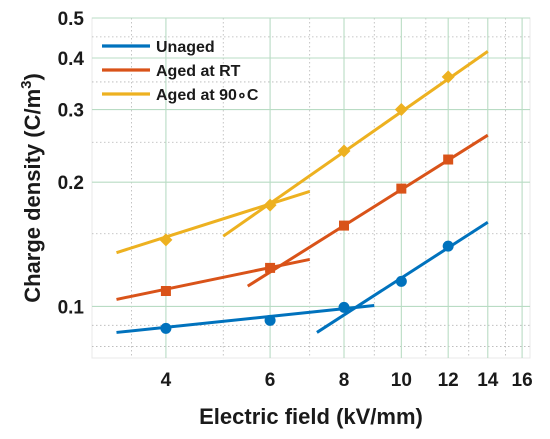 This screenshot has height=439, width=550. Describe the element at coordinates (185, 47) in the screenshot. I see `legend-label-0: Unaged` at that location.